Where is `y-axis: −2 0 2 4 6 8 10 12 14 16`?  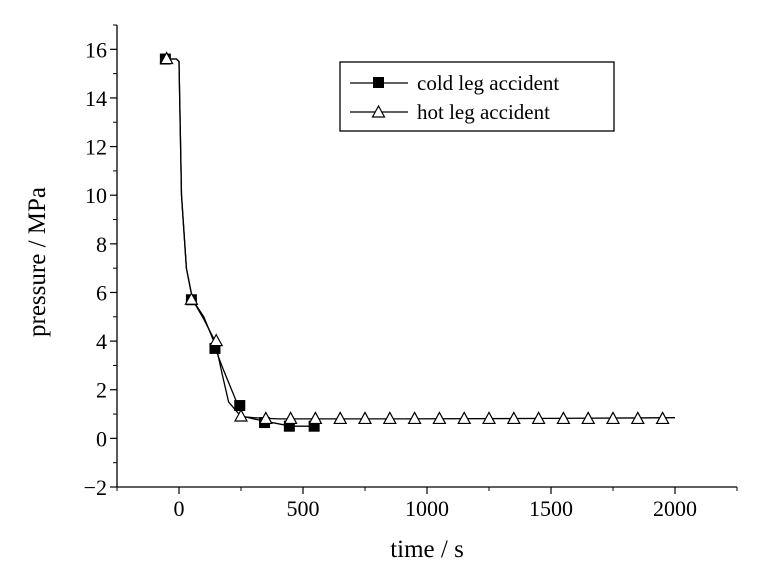 y-axis: −2 0 2 4 6 8 10 12 14 16 is located at coordinates (100, 262).